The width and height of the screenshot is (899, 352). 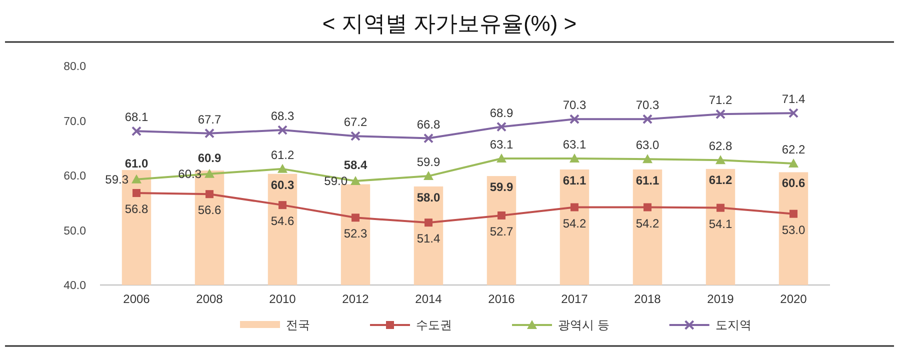 What do you see at coordinates (502, 231) in the screenshot?
I see `data-label: 52.7` at bounding box center [502, 231].